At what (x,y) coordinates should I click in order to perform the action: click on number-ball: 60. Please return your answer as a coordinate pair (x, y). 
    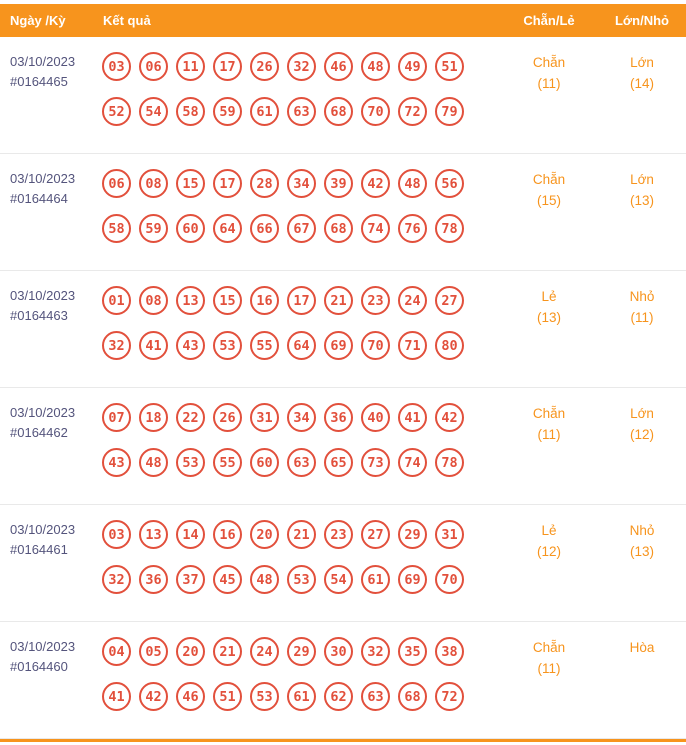
    Looking at the image, I should click on (264, 462).